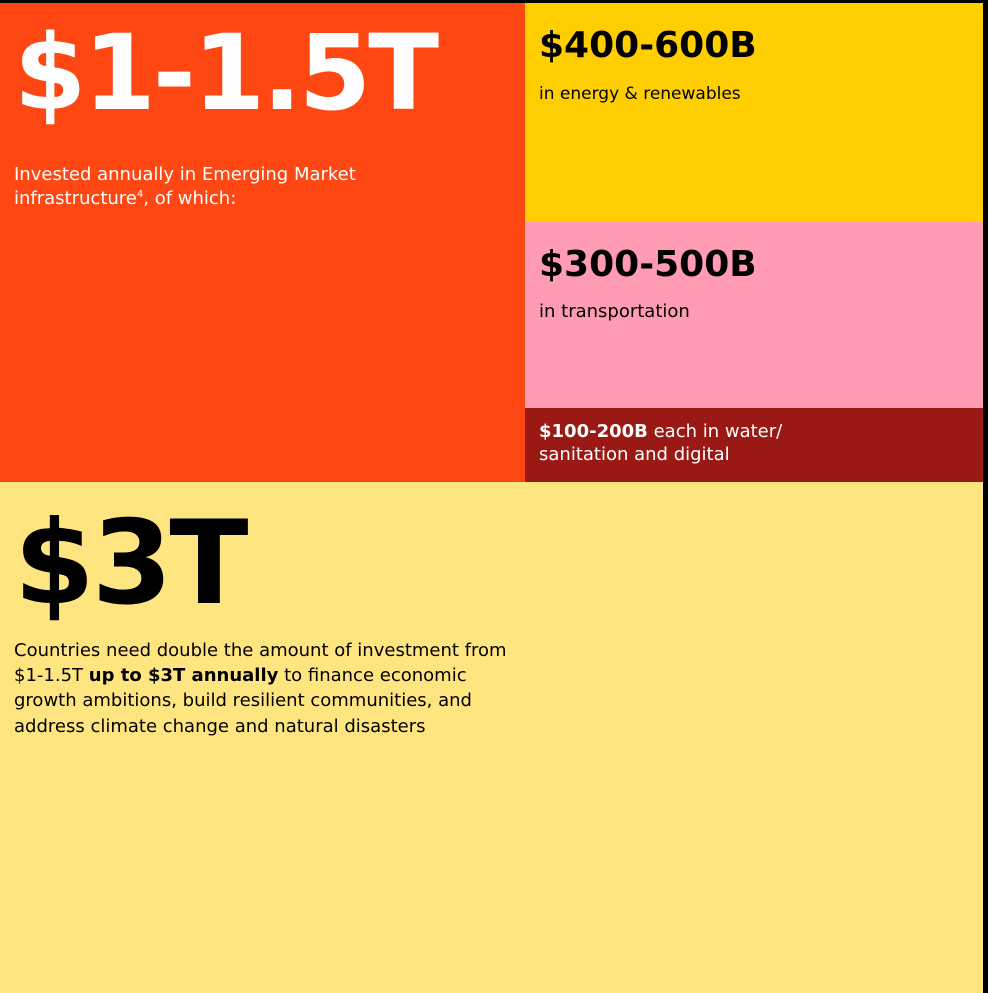 This screenshot has height=993, width=988. Describe the element at coordinates (661, 443) in the screenshot. I see `segment-label: each in water/ sanitation and digital` at that location.